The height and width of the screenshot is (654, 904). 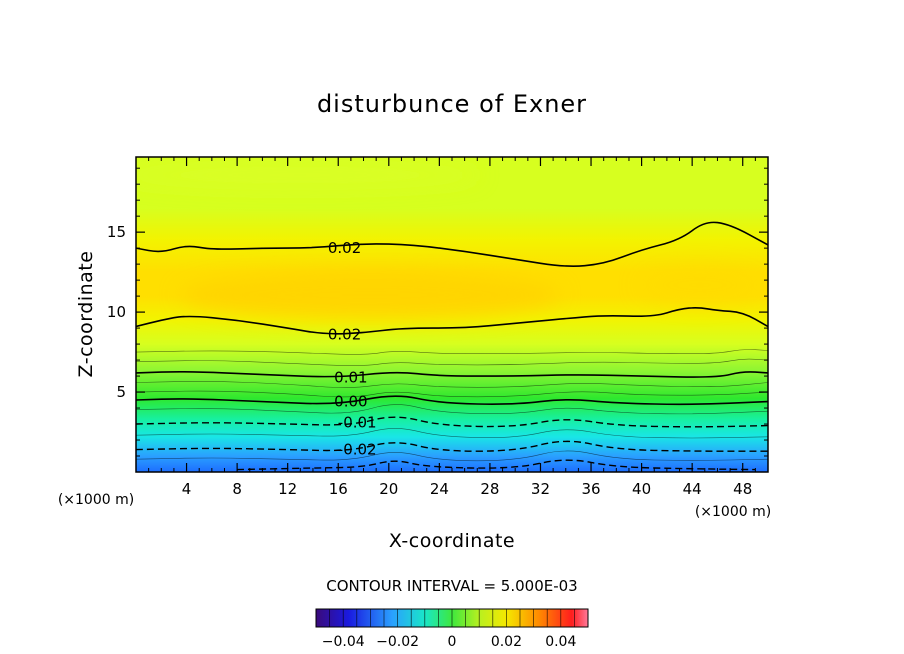 What do you see at coordinates (116, 232) in the screenshot?
I see `y-tick-label-2: 15` at bounding box center [116, 232].